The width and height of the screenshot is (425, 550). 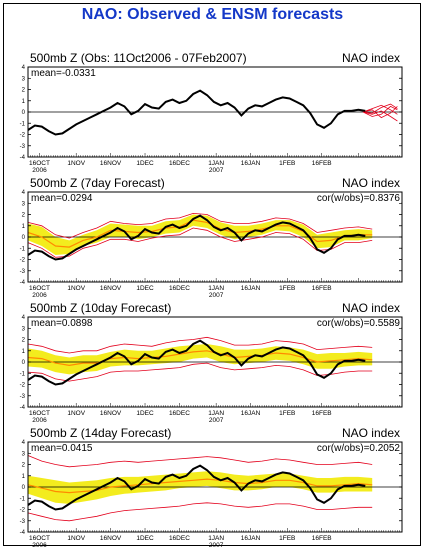 I want to click on mean-label: mean=0.0415, so click(x=62, y=448).